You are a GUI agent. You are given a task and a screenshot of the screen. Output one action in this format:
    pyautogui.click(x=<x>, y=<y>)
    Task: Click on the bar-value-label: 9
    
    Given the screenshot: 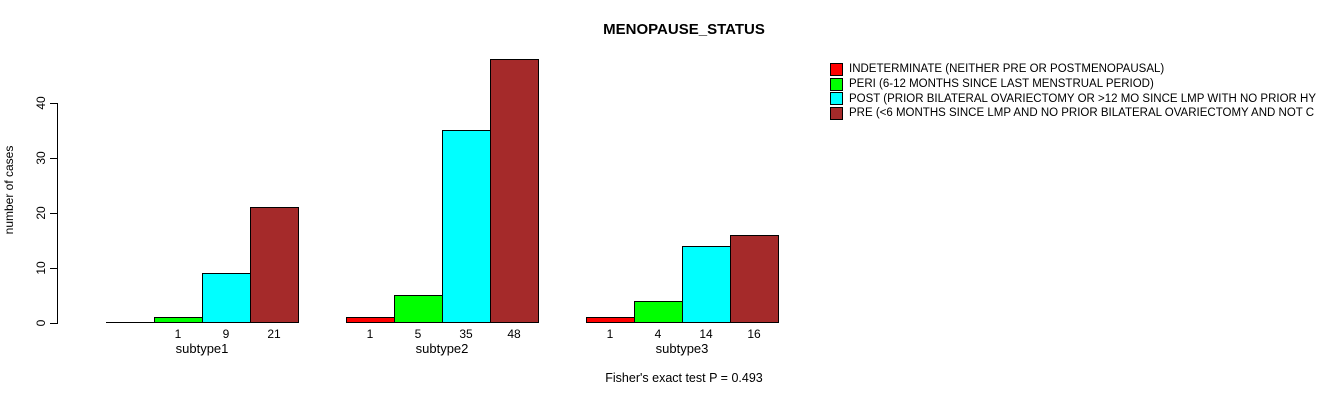 What is the action you would take?
    pyautogui.click(x=226, y=334)
    